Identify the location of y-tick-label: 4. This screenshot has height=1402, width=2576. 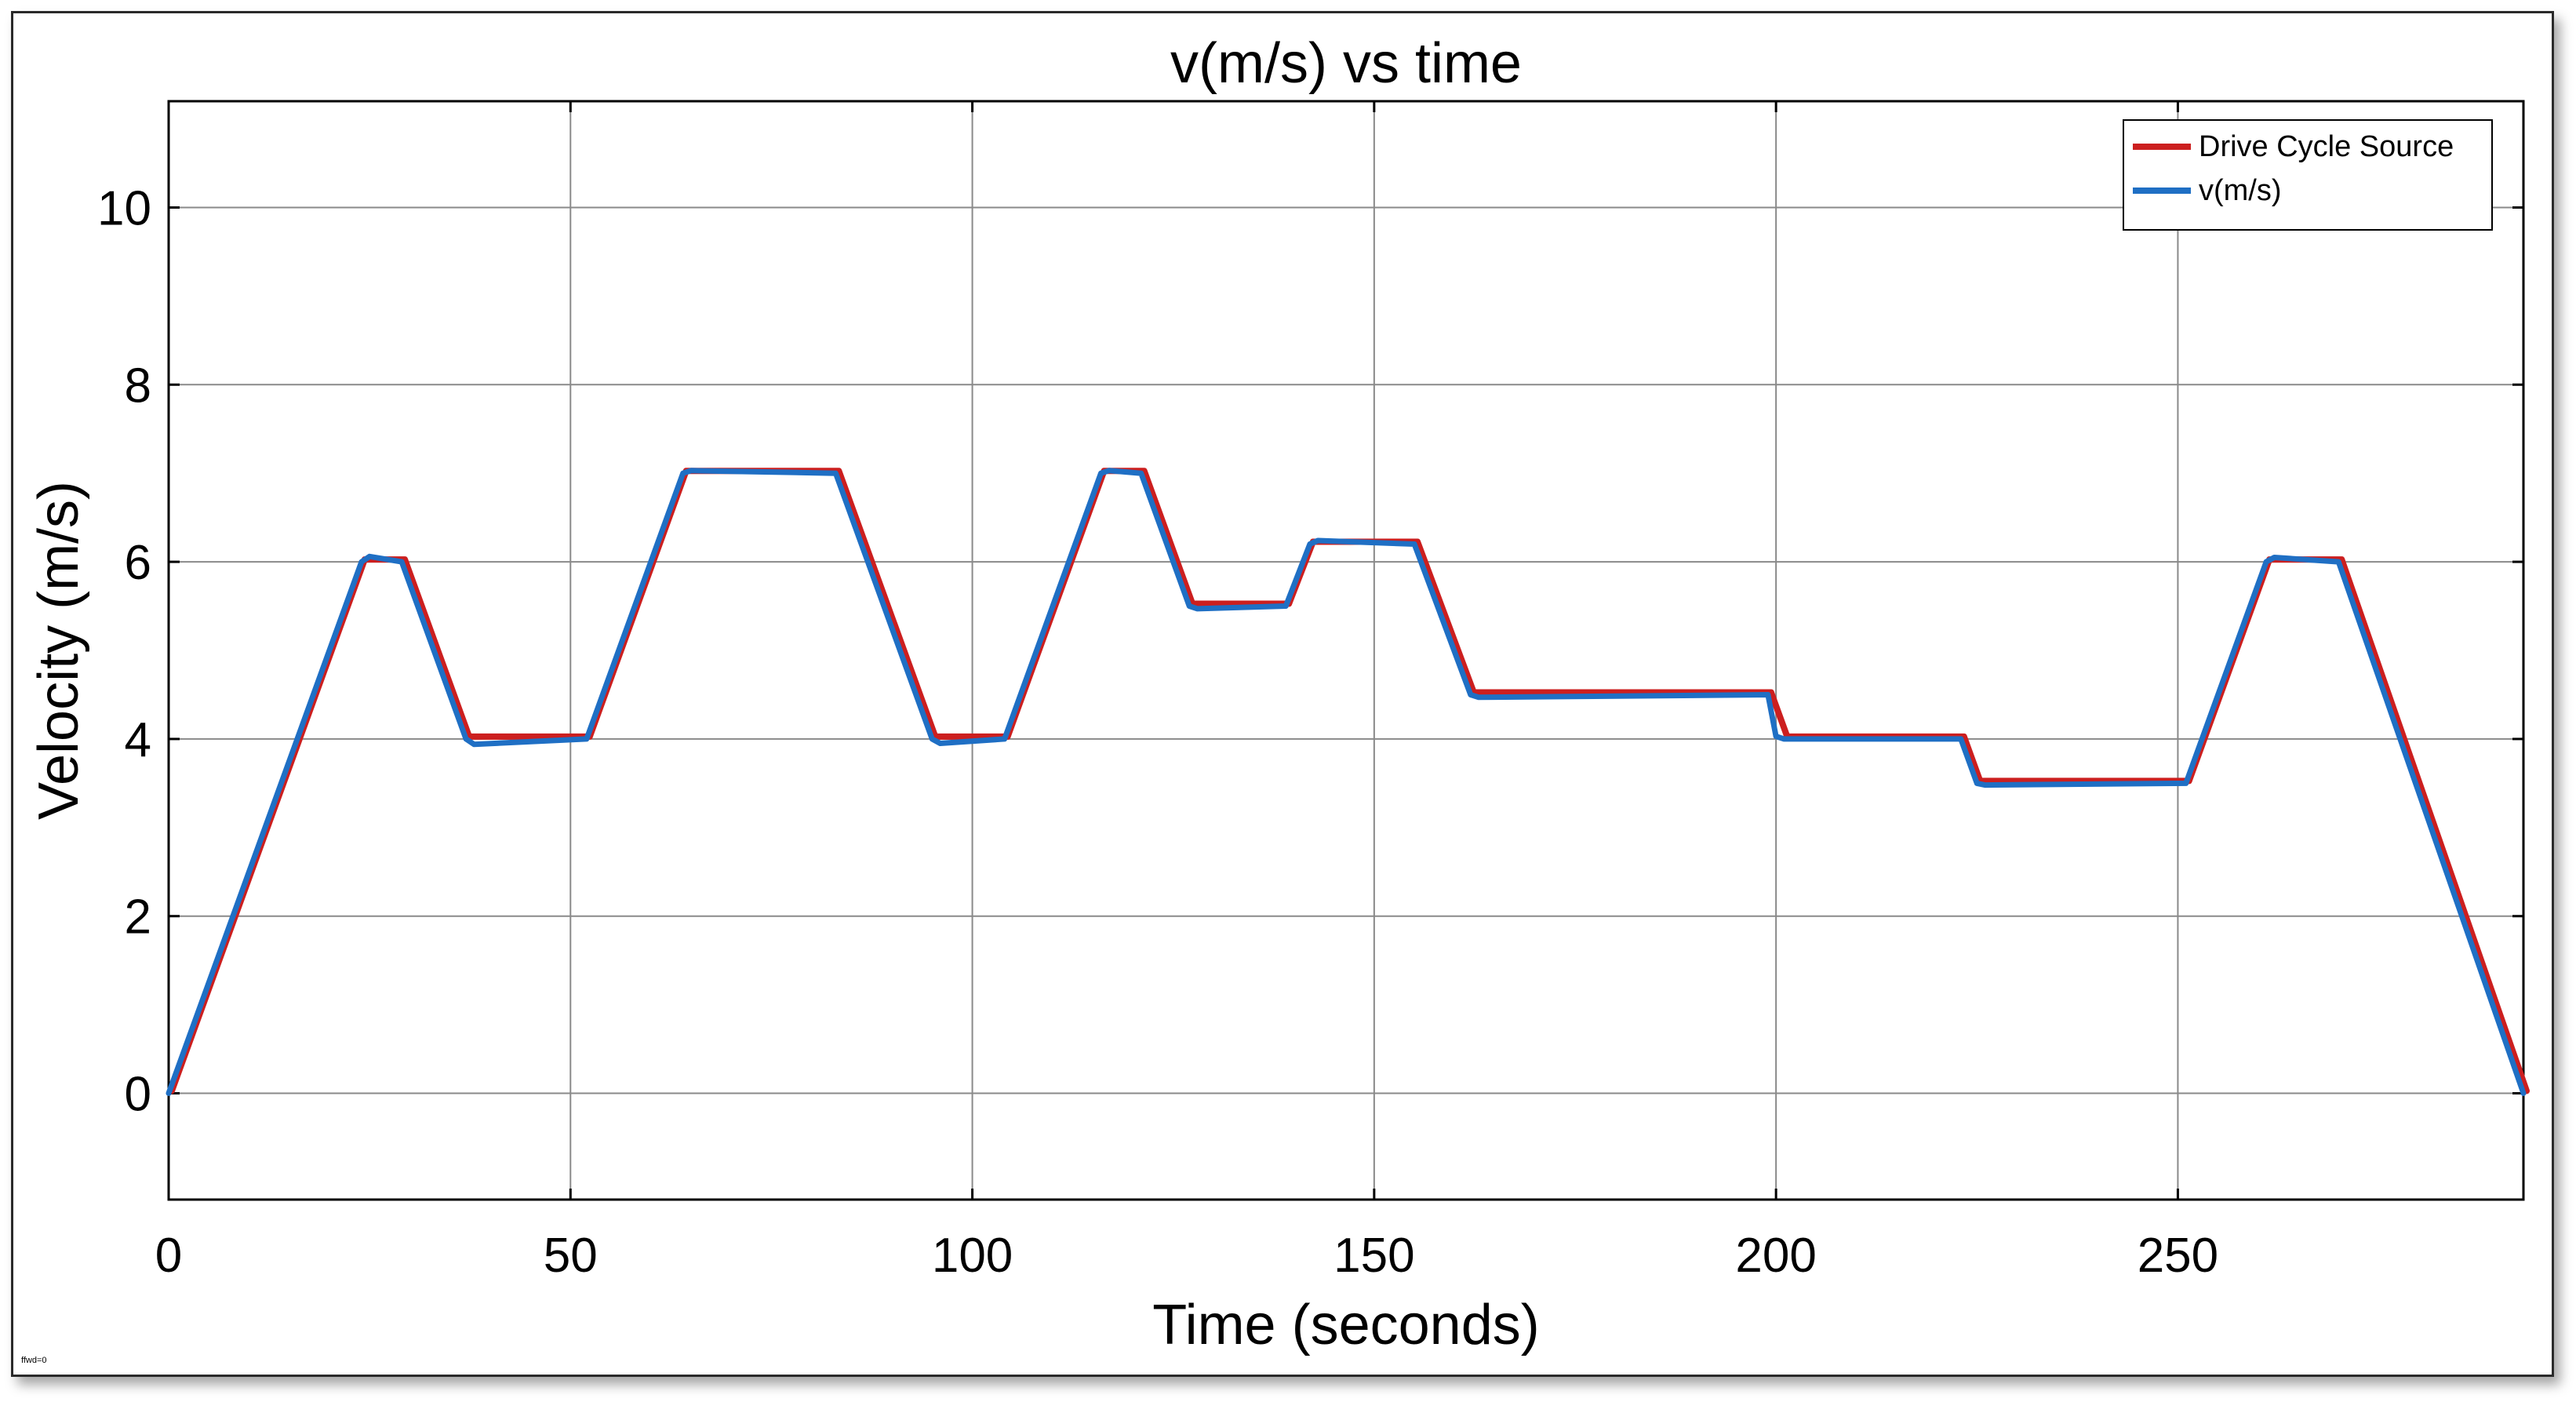
(138, 740).